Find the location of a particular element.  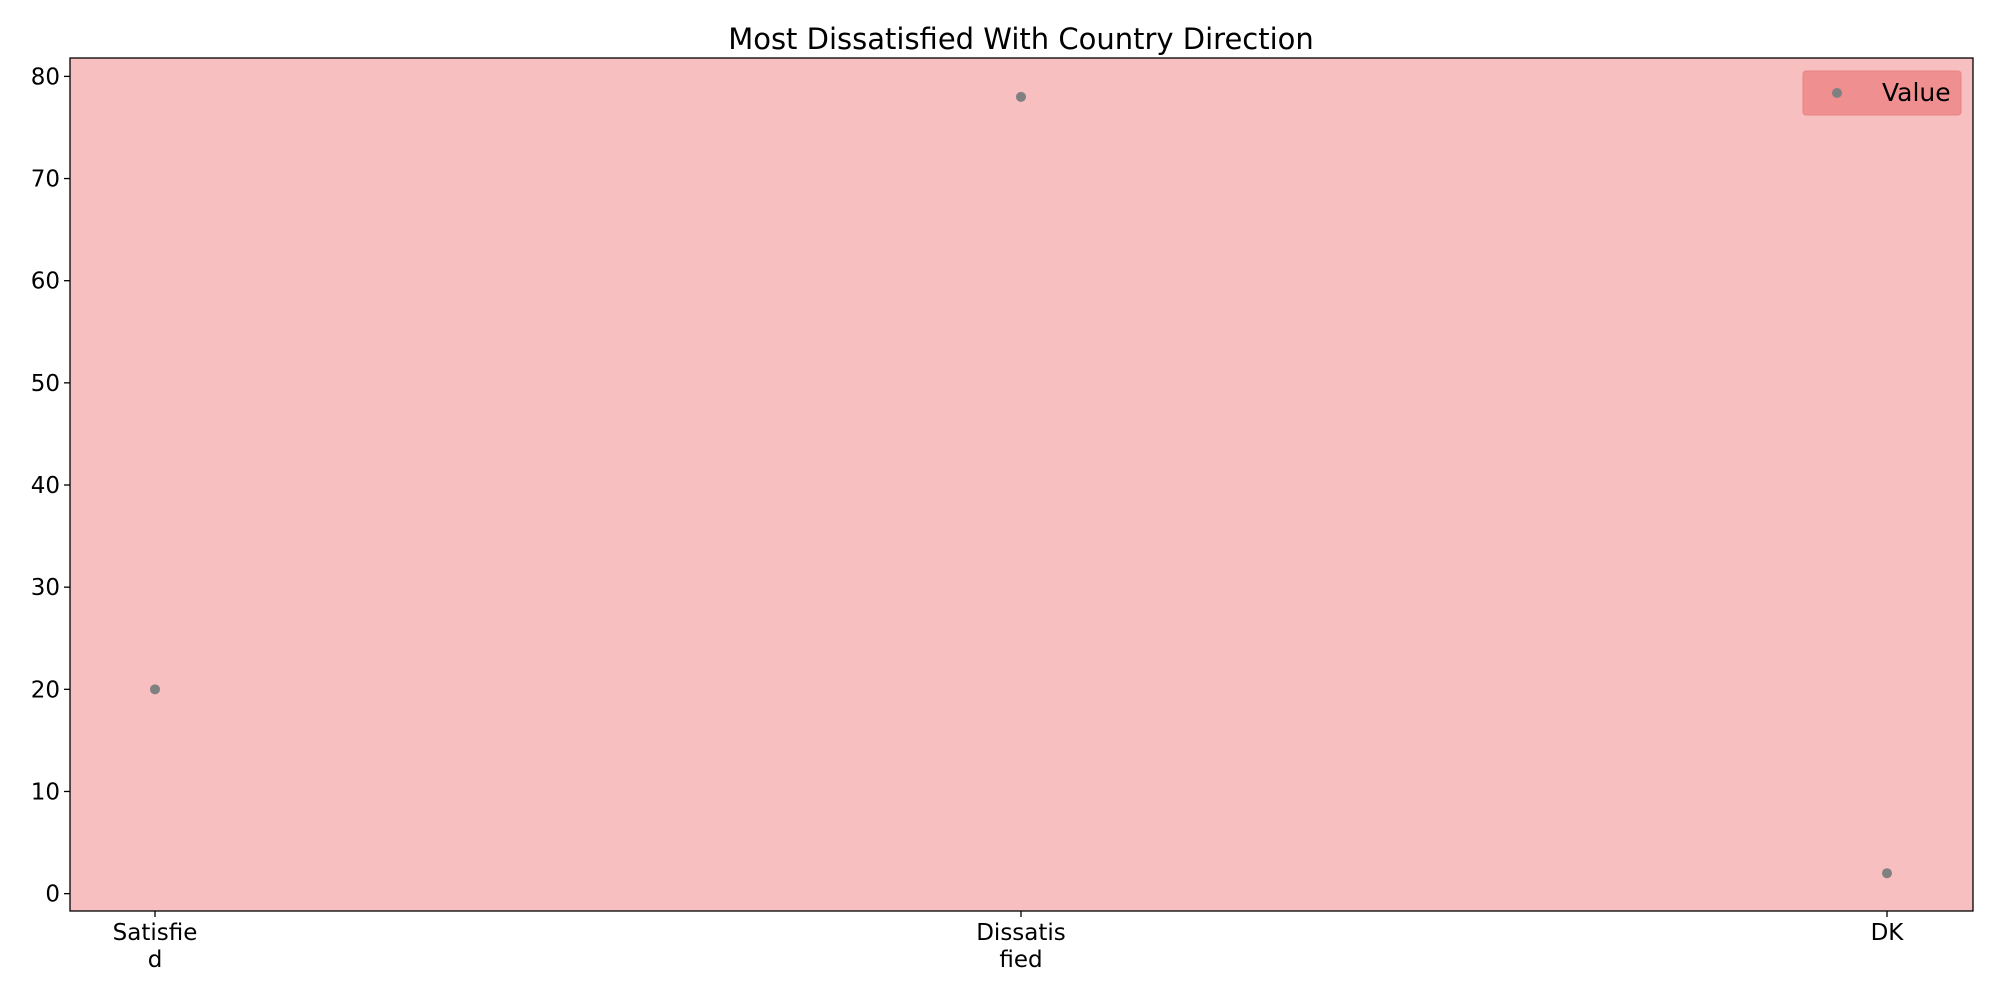

legend: Value is located at coordinates (1882, 93).